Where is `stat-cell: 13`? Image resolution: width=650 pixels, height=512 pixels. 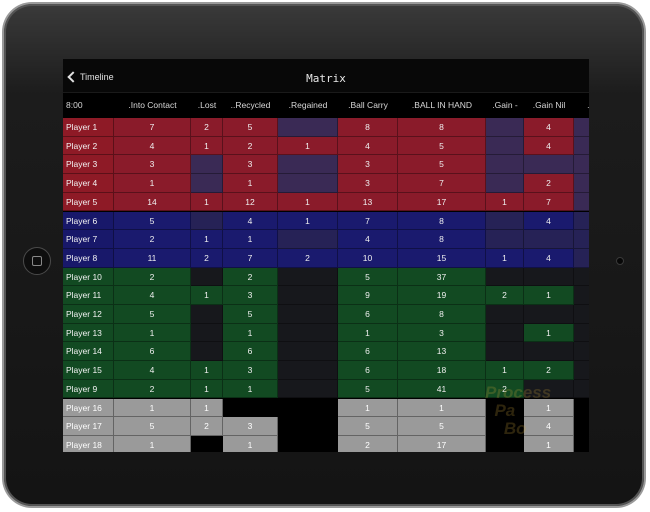 stat-cell: 13 is located at coordinates (442, 352).